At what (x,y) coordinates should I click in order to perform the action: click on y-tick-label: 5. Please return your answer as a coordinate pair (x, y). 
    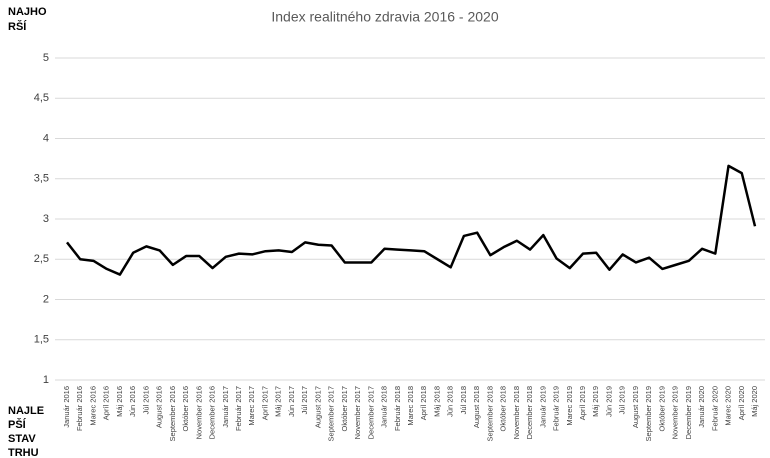
    Looking at the image, I should click on (46, 58).